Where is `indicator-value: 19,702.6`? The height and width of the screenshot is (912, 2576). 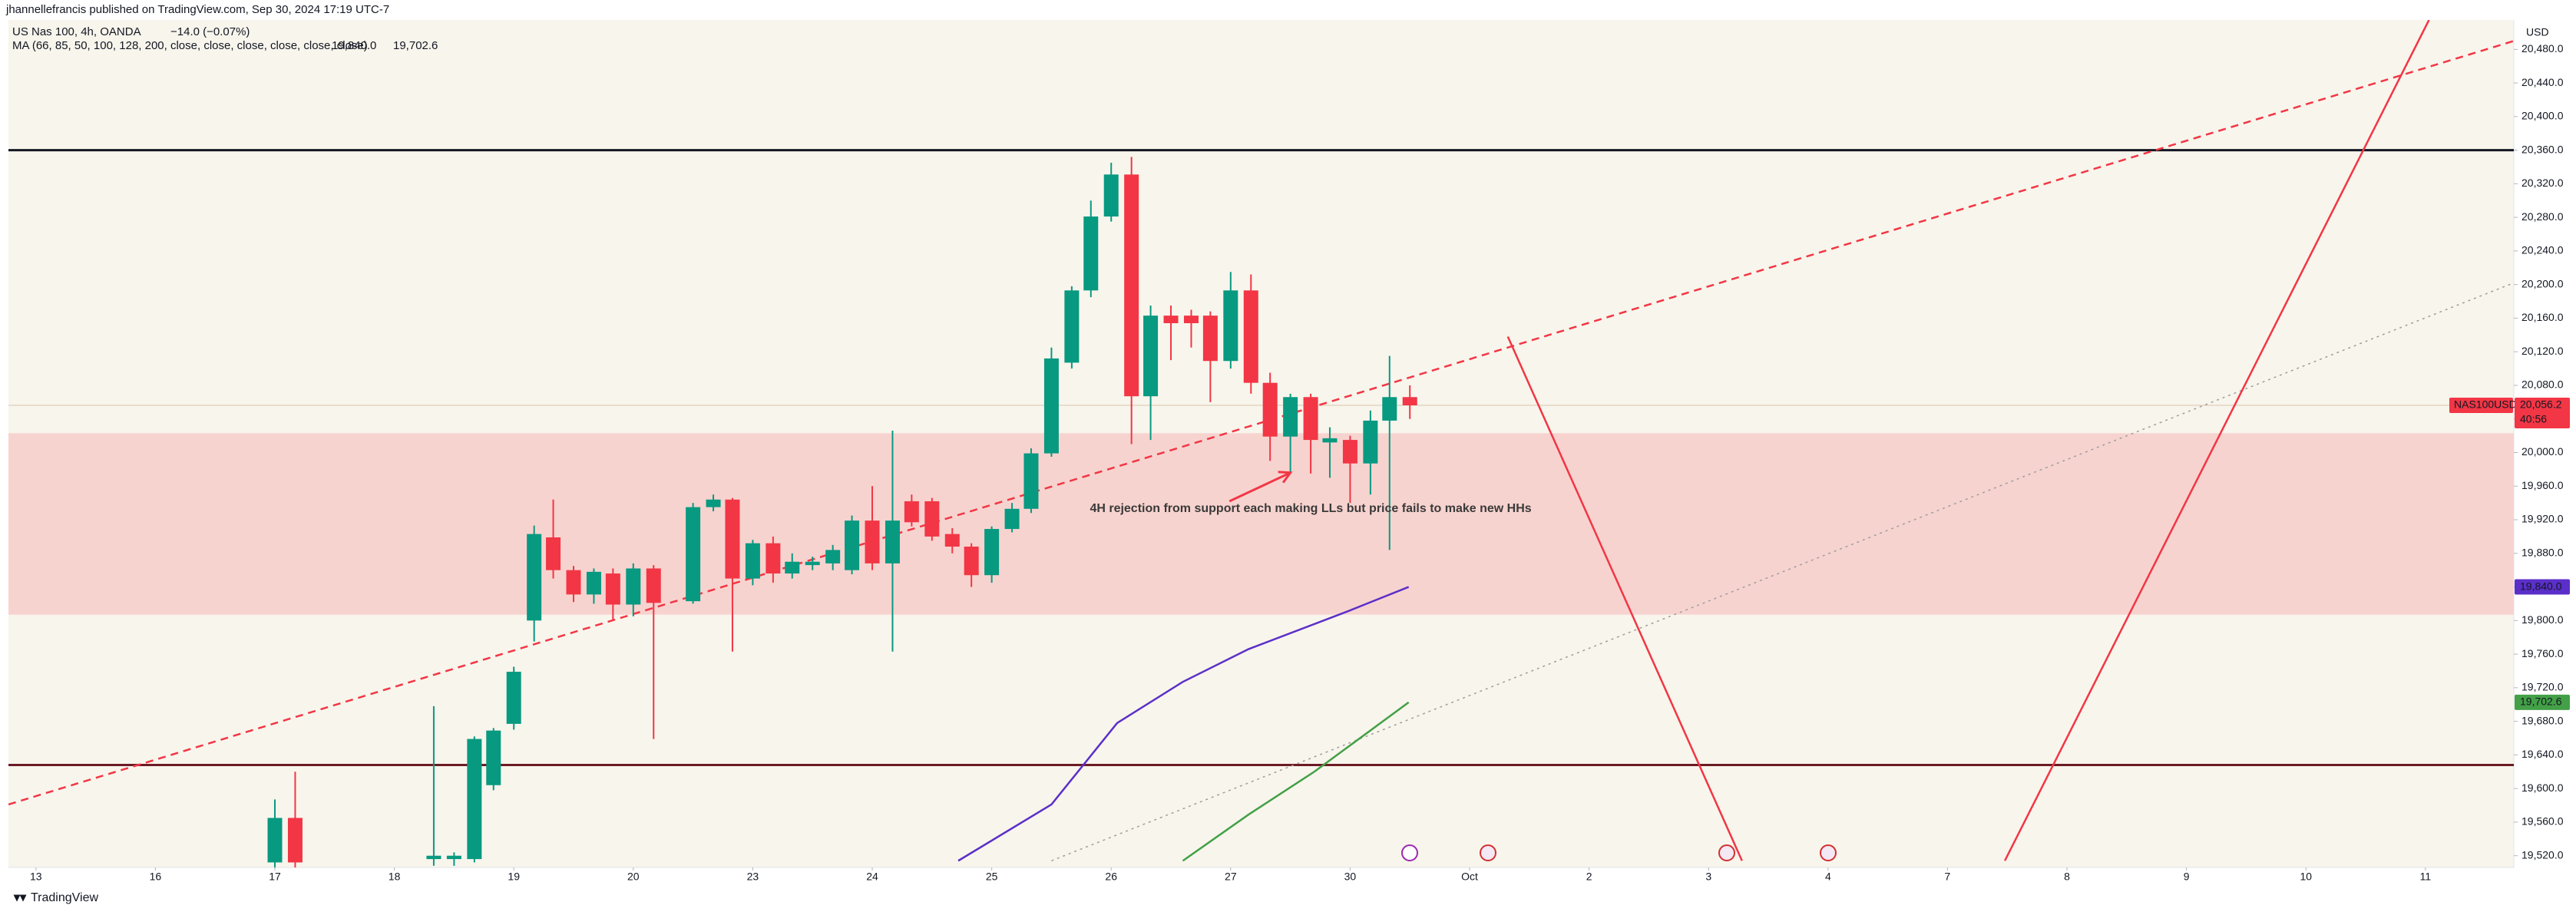 indicator-value: 19,702.6 is located at coordinates (415, 45).